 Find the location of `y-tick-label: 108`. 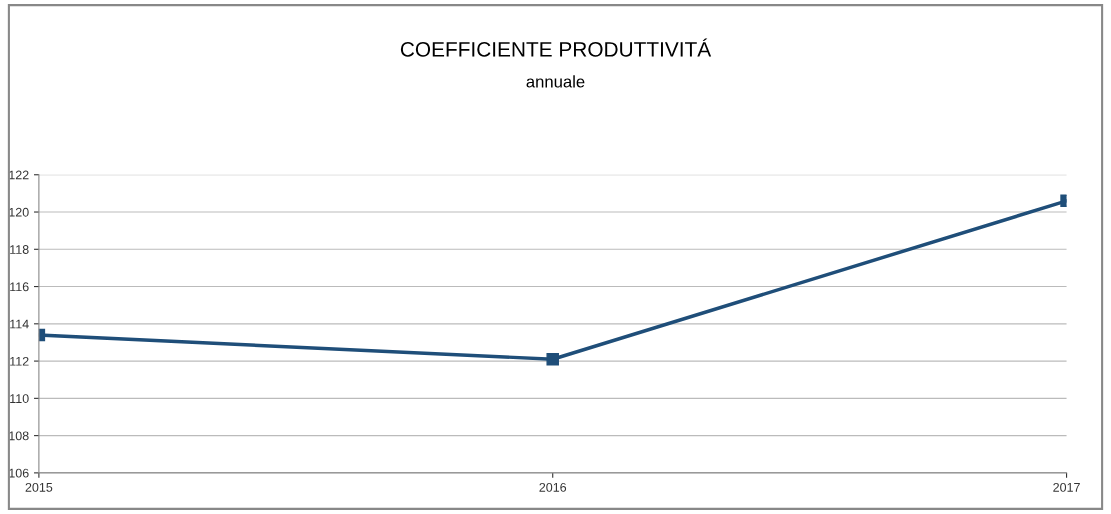

y-tick-label: 108 is located at coordinates (19, 436).